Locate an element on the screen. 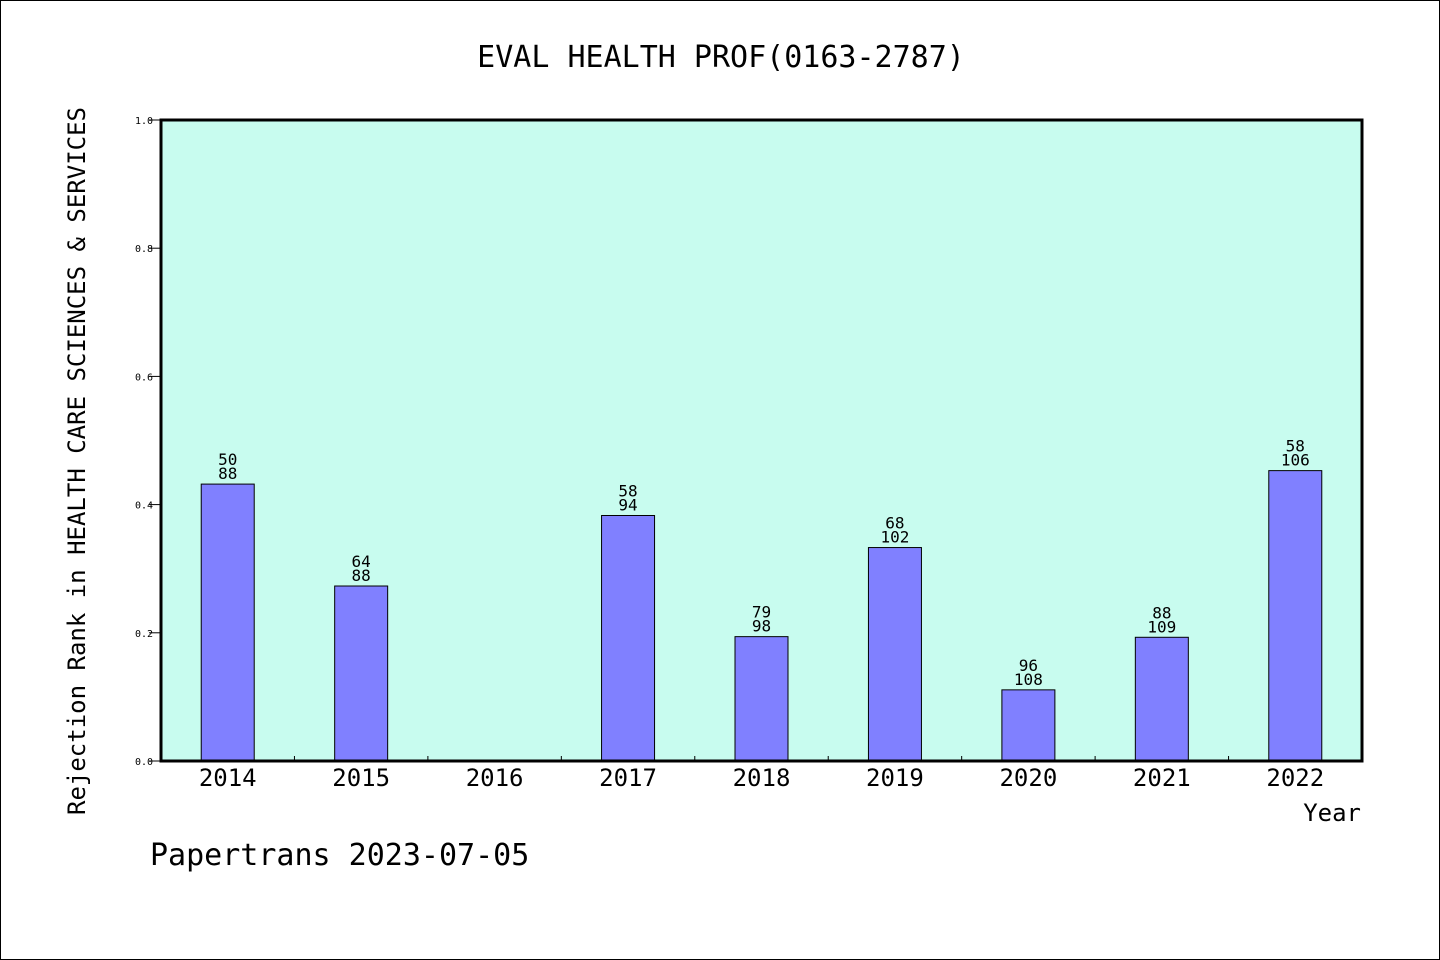 The image size is (1440, 960). x-tick-label-2014: 2014 is located at coordinates (228, 778).